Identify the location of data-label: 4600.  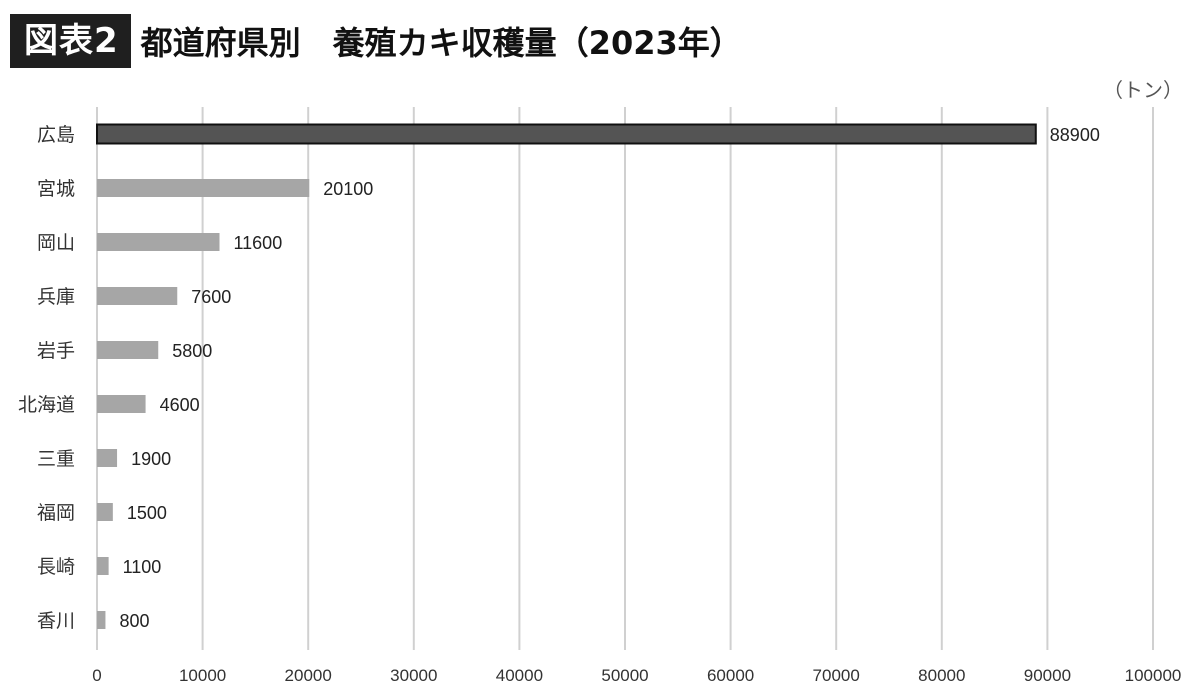
(180, 405).